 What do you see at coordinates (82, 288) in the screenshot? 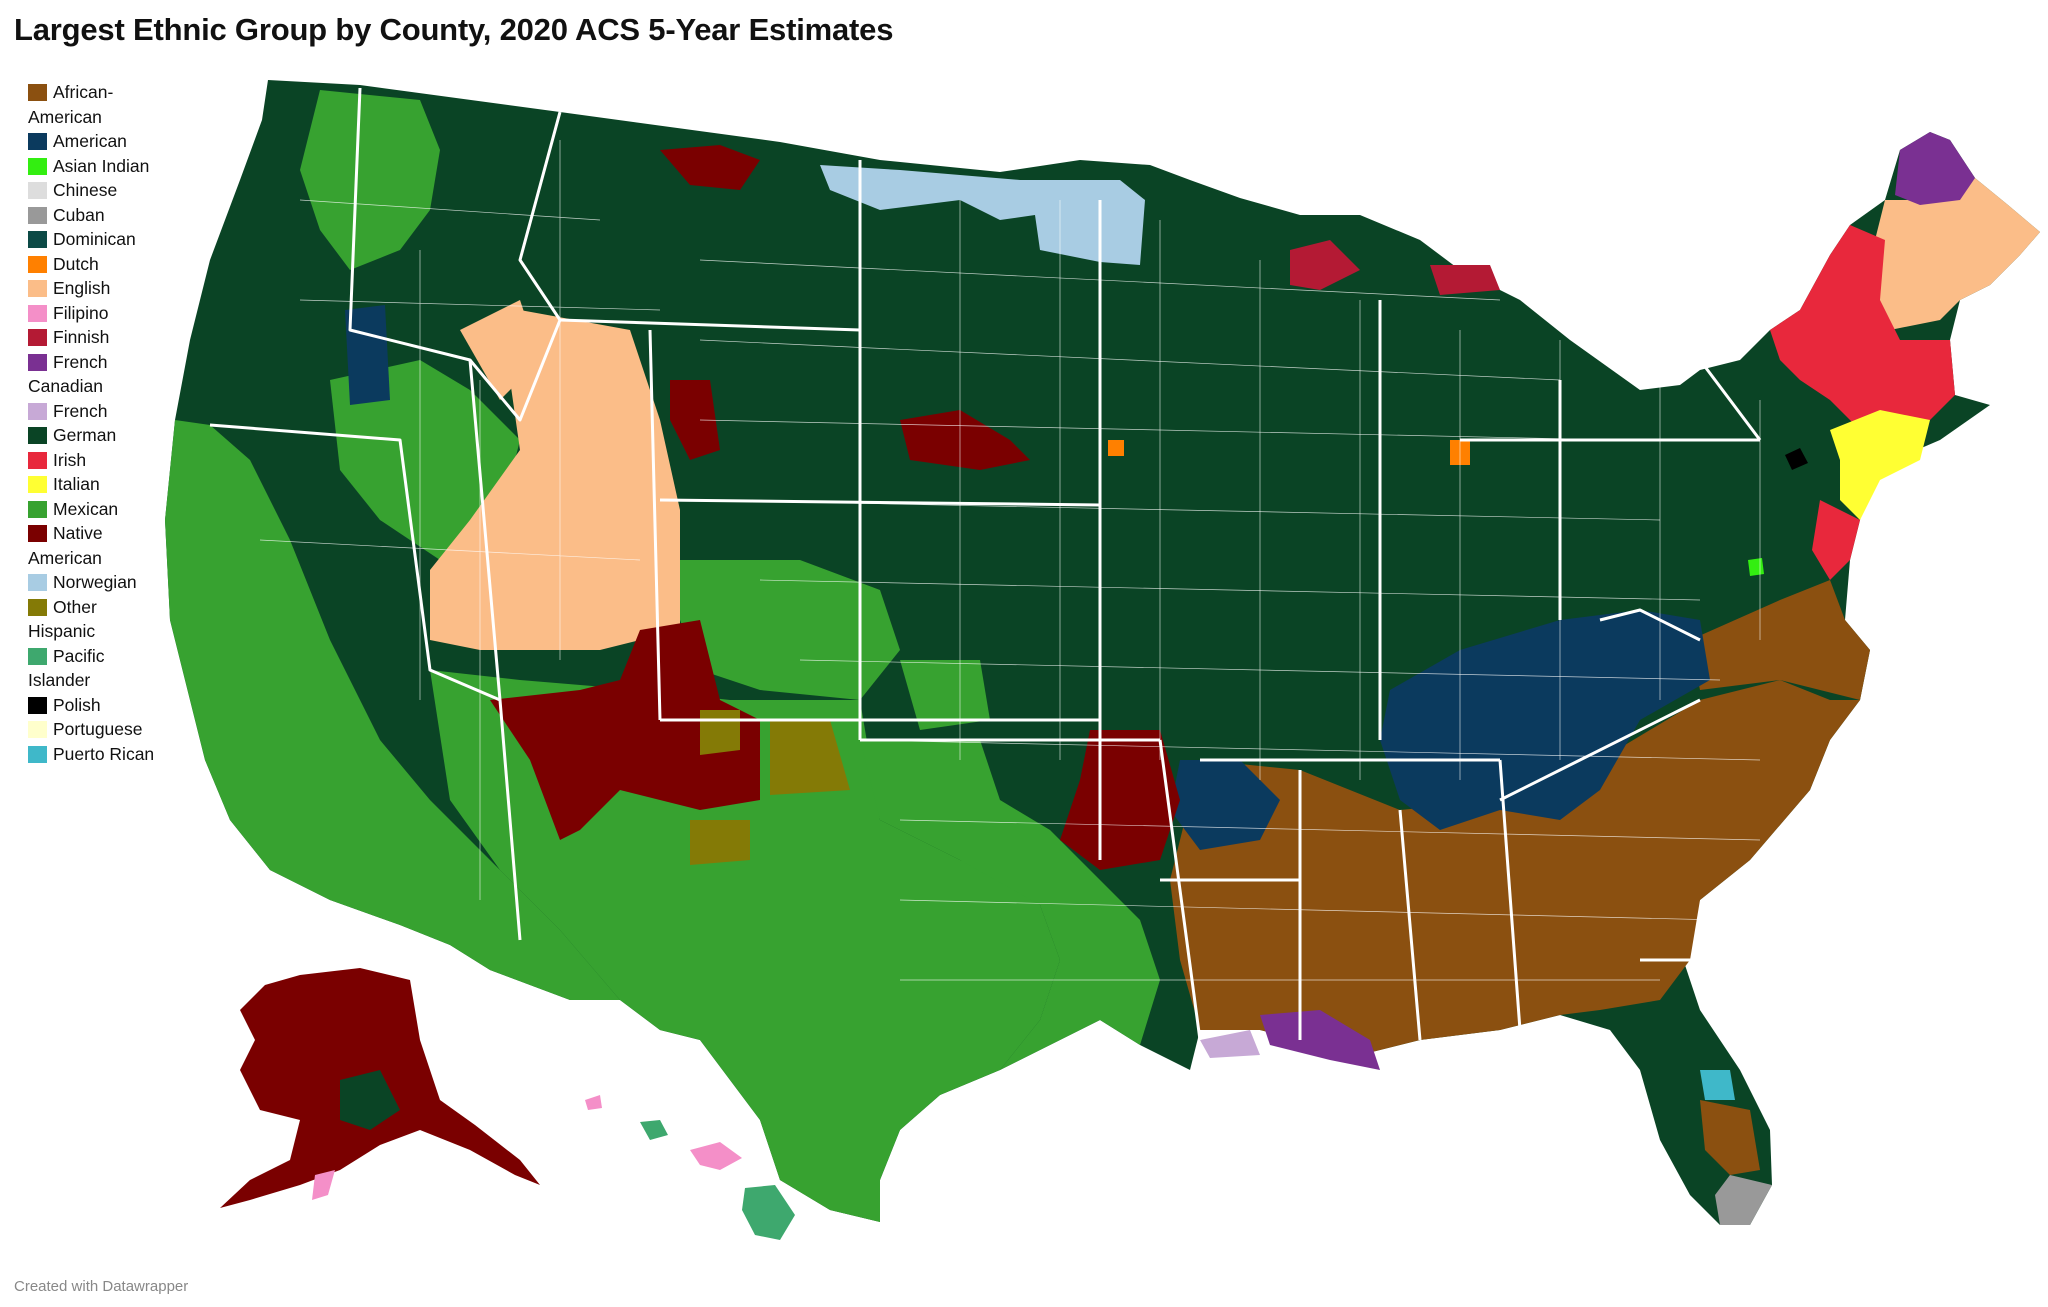
I see `legend-label: English` at bounding box center [82, 288].